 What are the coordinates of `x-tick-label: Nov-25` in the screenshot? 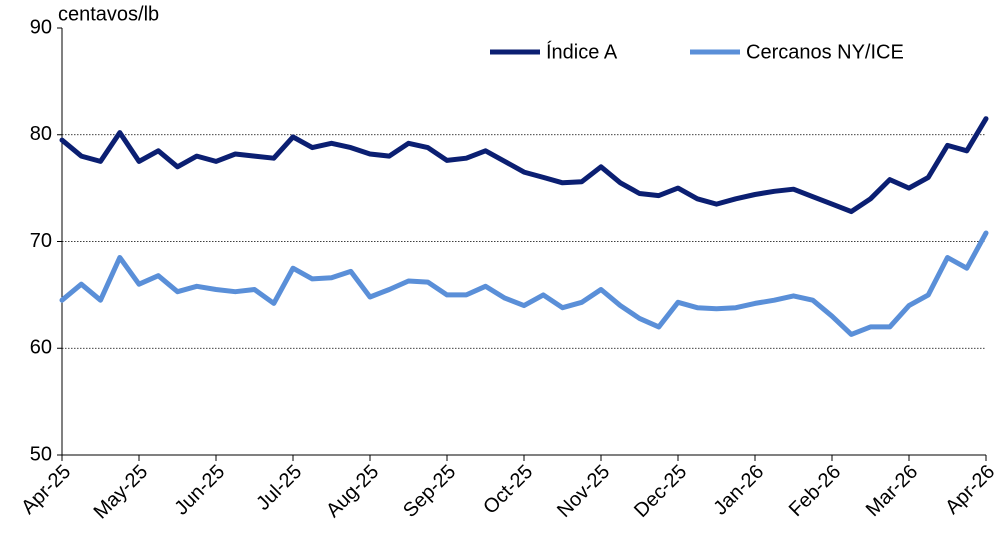 It's located at (583, 491).